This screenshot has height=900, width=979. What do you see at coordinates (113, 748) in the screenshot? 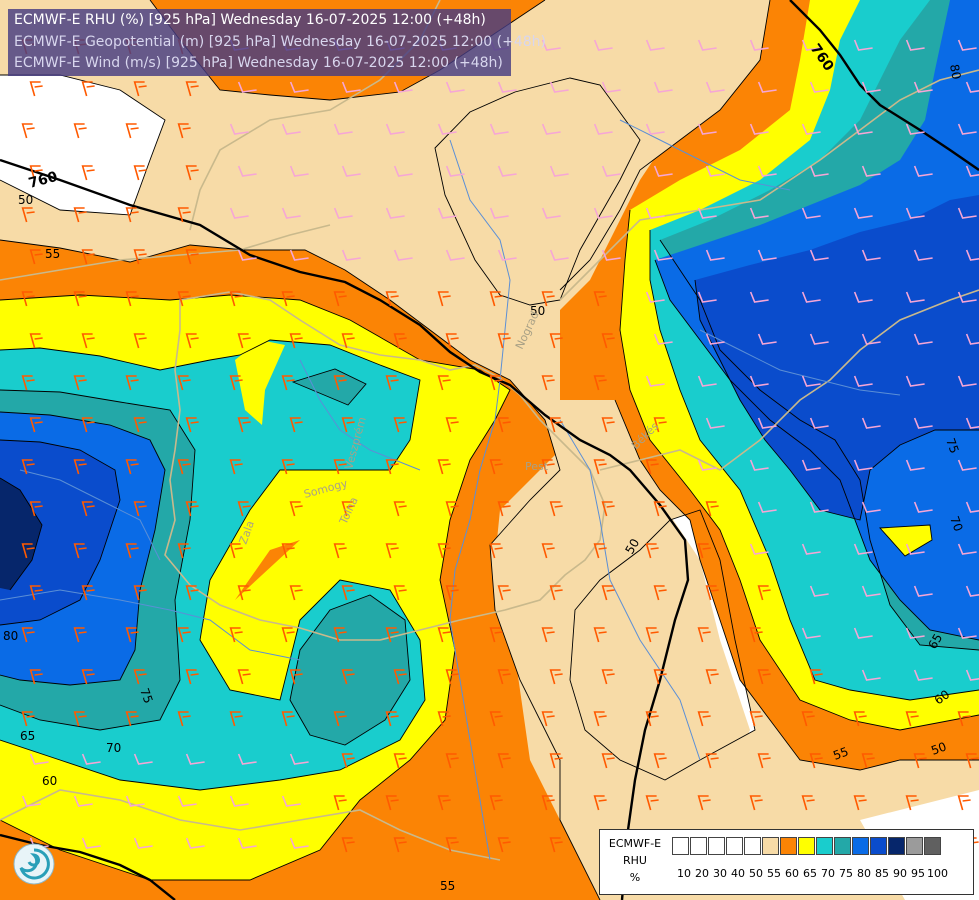
I see `rhu-contour-label: 70` at bounding box center [113, 748].